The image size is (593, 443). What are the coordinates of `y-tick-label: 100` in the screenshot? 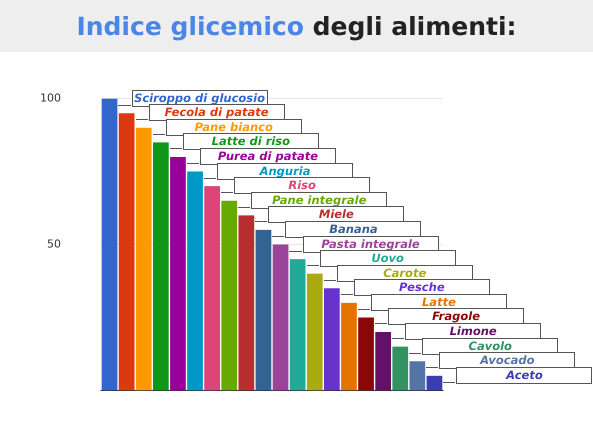 It's located at (50, 97).